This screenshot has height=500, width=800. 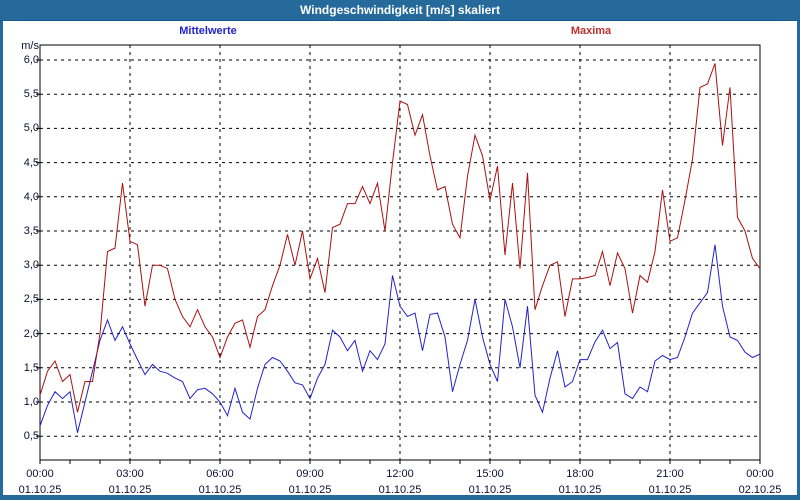 I want to click on x-axis-date-label: 02.10.25, so click(x=760, y=490).